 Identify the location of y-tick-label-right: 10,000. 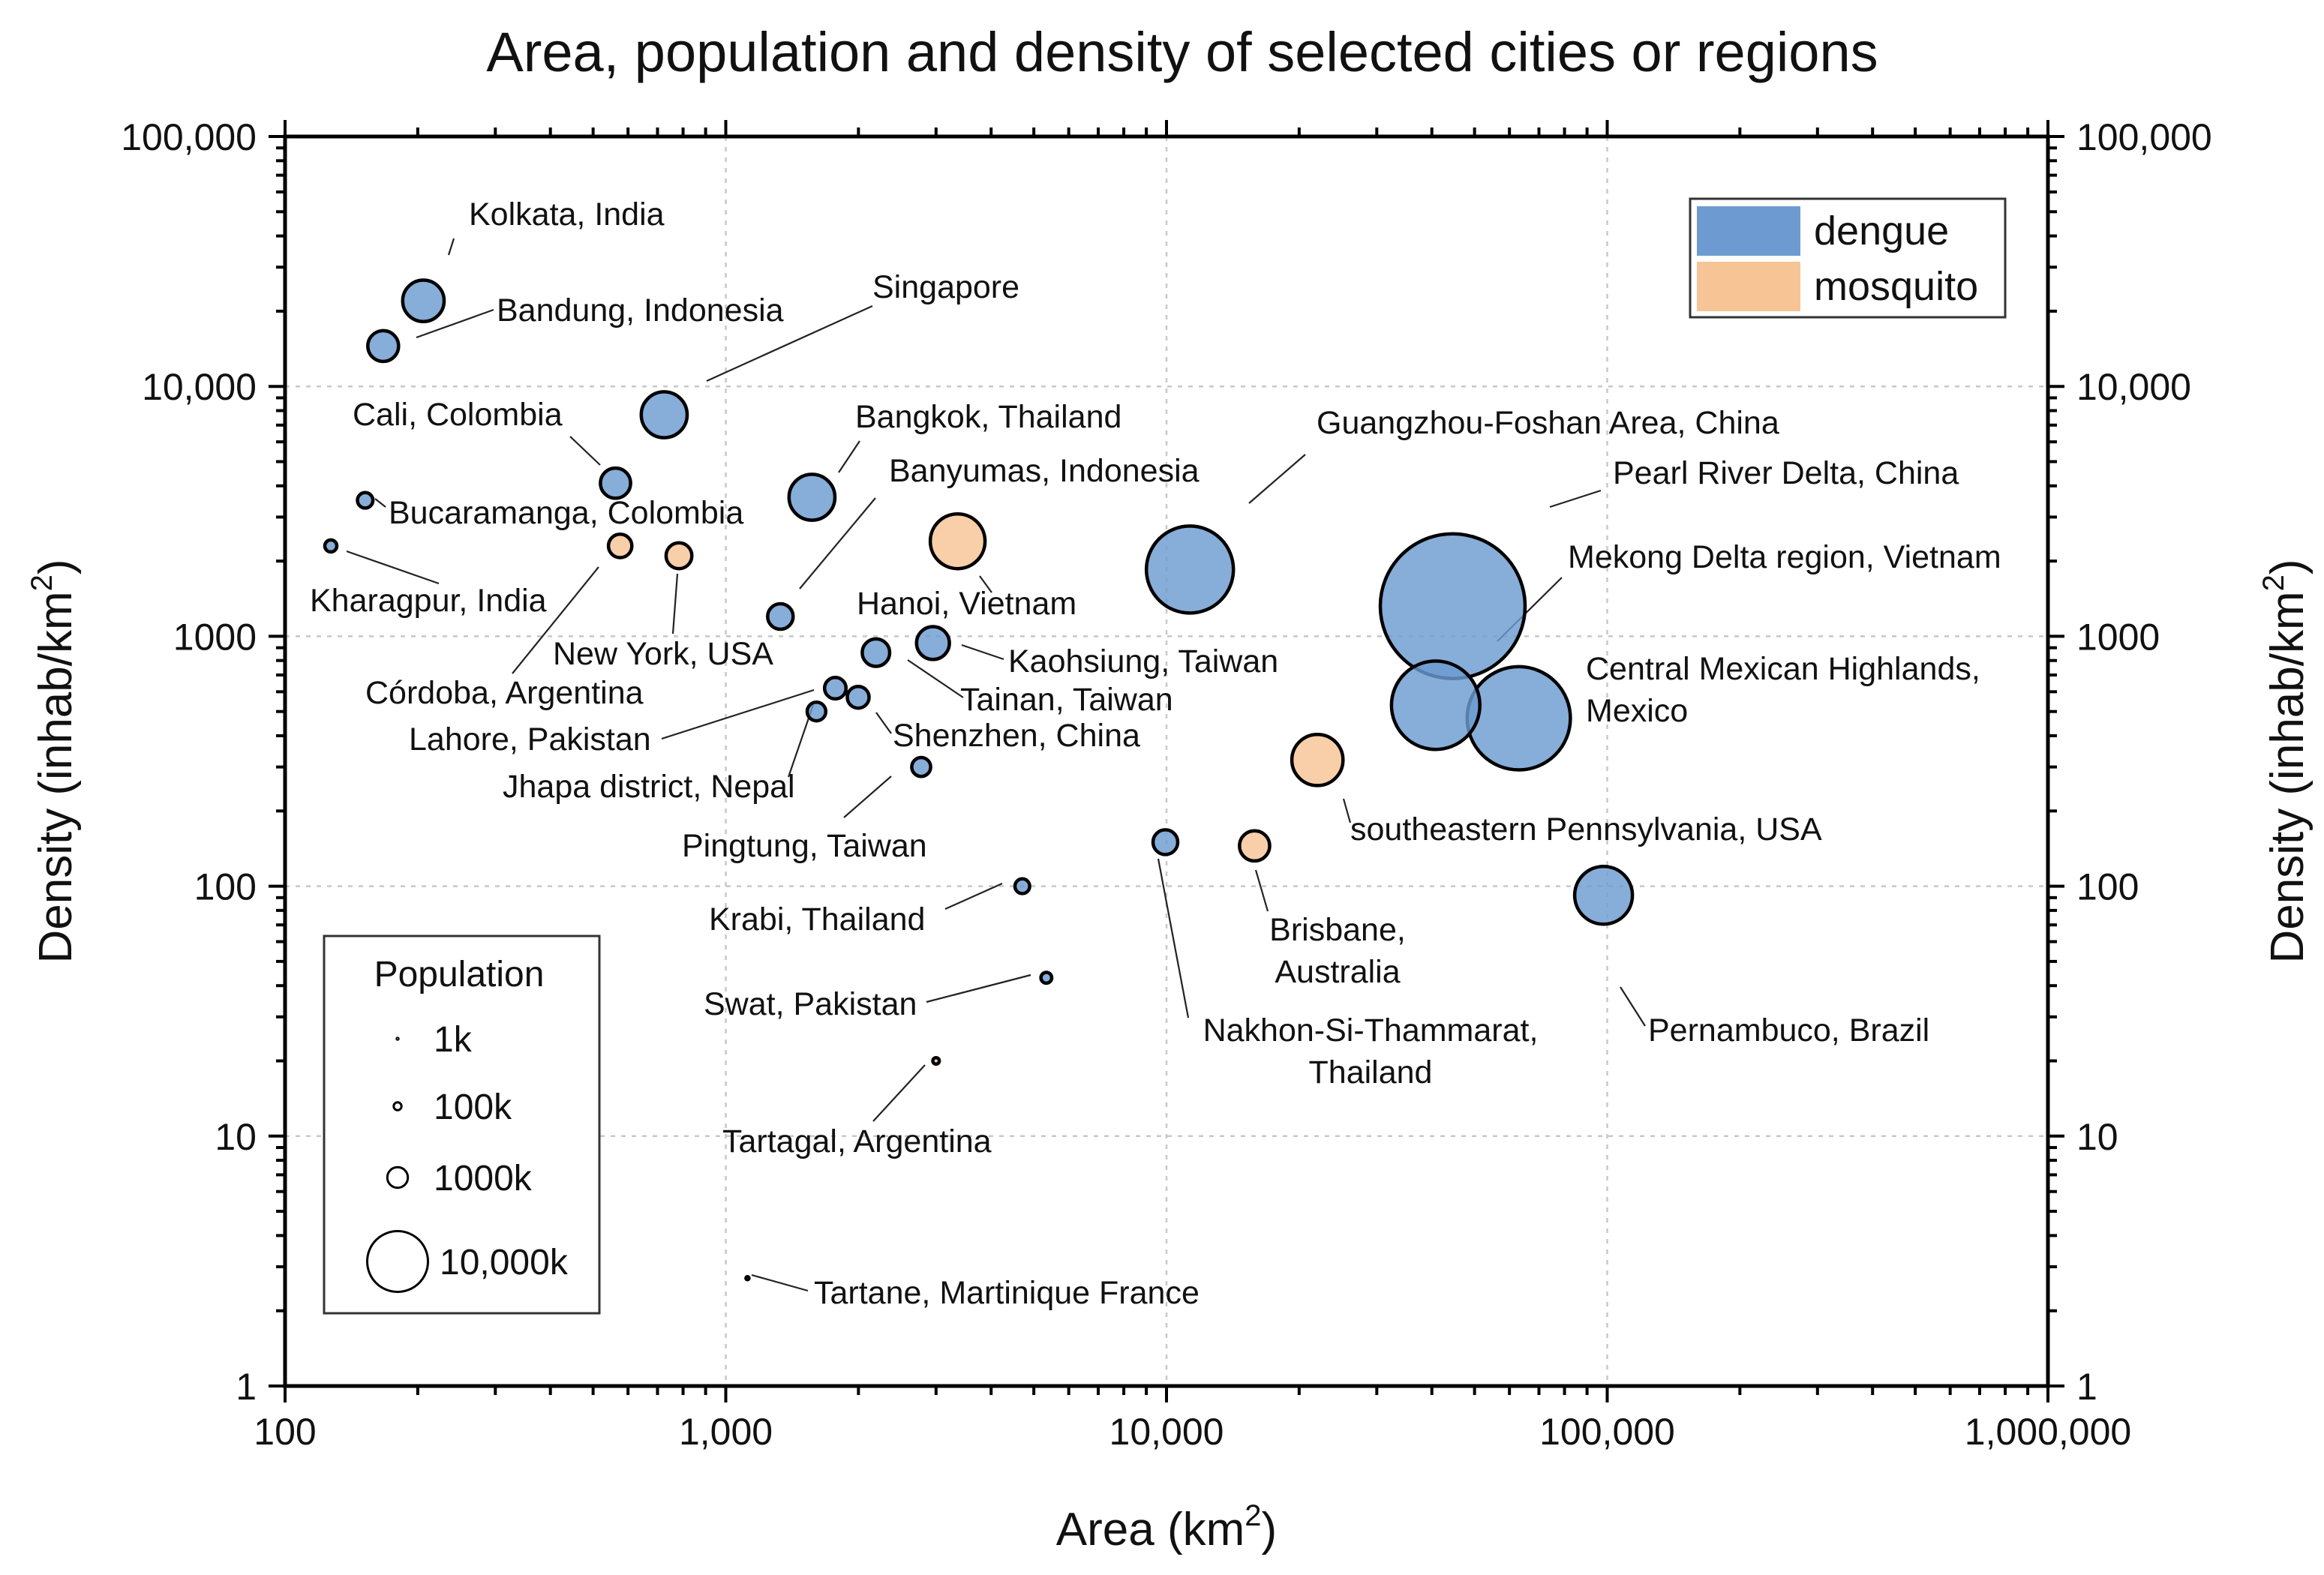
(2133, 387).